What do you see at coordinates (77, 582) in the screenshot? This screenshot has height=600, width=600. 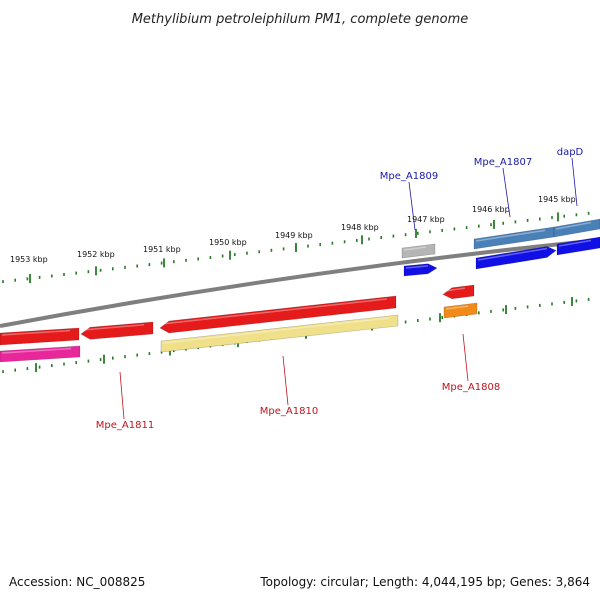 I see `accession-text: Accession: NC_008825` at bounding box center [77, 582].